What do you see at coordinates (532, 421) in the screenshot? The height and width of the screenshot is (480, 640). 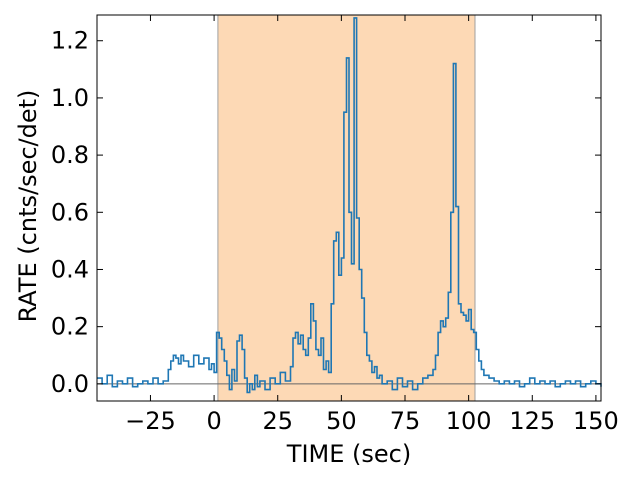 I see `x-tick-label: 125` at bounding box center [532, 421].